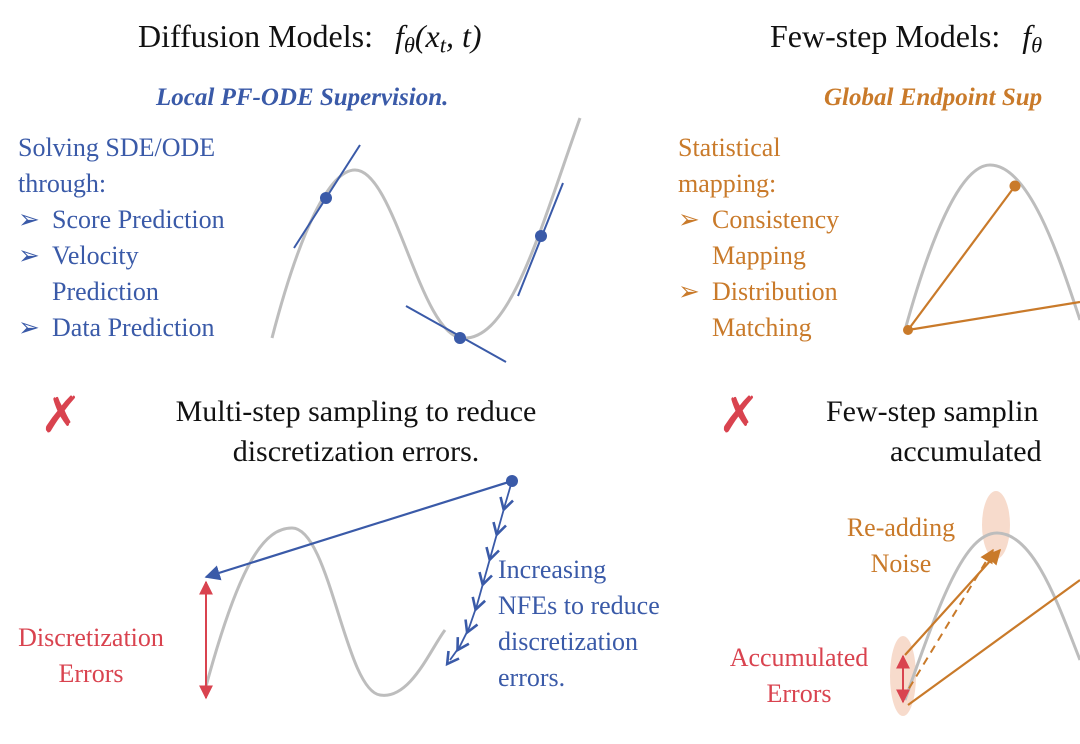  What do you see at coordinates (62, 183) in the screenshot?
I see `left-desc-line2: through:` at bounding box center [62, 183].